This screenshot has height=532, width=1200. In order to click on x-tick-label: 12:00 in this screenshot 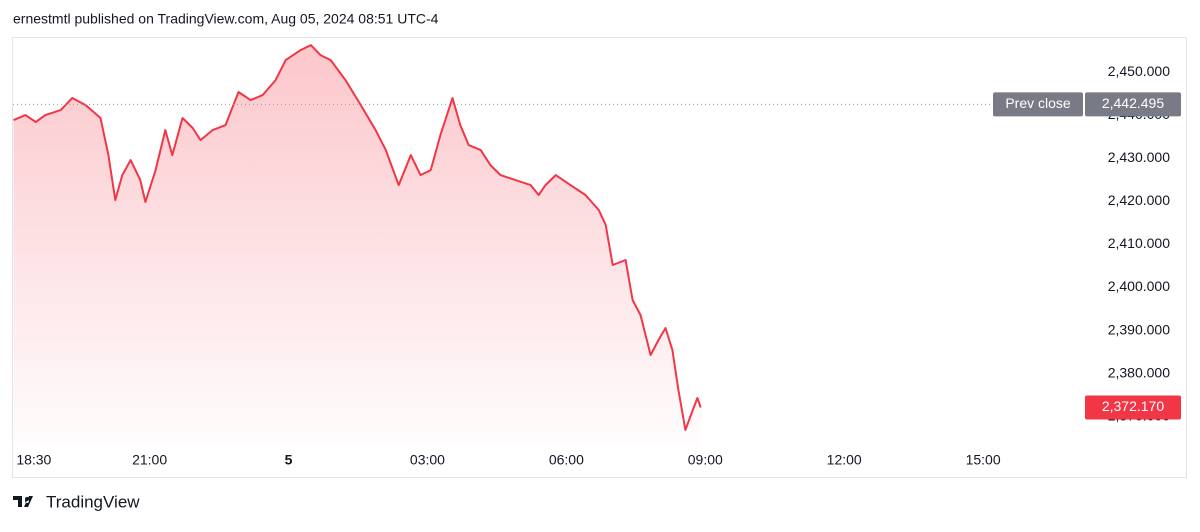, I will do `click(844, 460)`.